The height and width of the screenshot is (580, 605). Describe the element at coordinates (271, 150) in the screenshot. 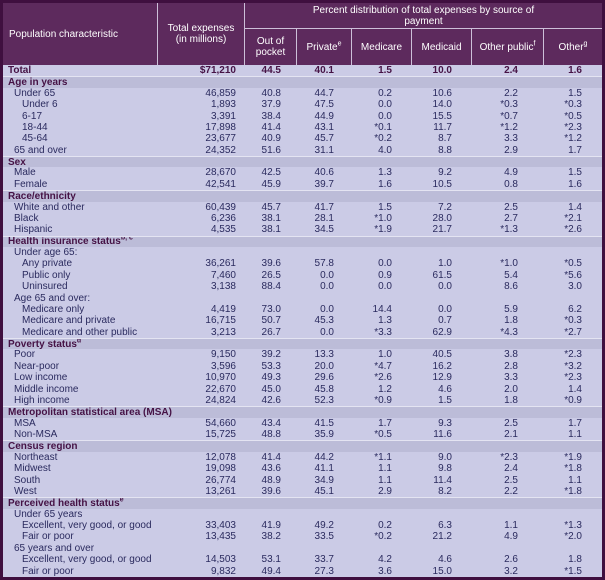

I see `percent-value: 51.6` at that location.